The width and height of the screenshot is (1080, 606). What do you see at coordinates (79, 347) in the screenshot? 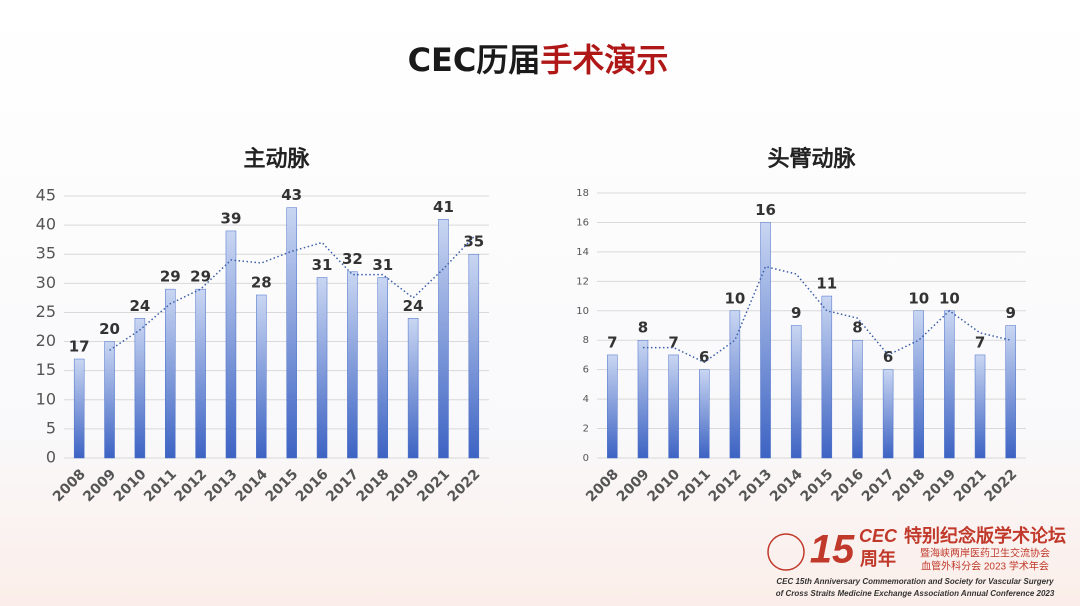
I see `value-label: 17` at bounding box center [79, 347].